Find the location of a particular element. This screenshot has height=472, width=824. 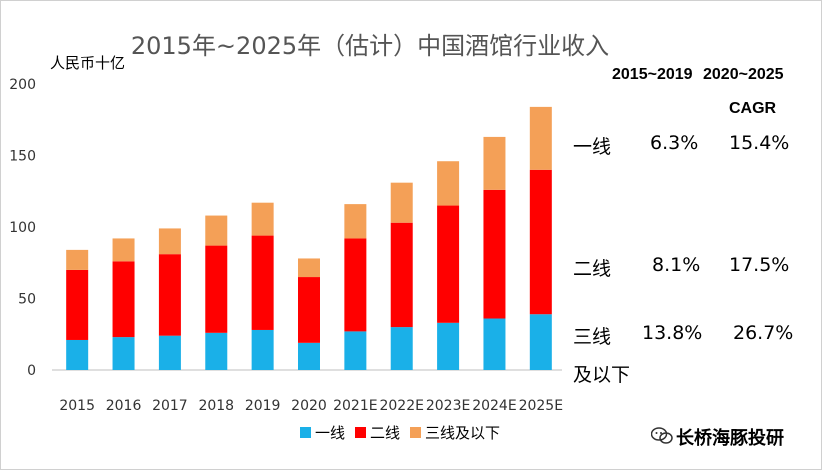

x-tick-label: 2017 is located at coordinates (170, 406).